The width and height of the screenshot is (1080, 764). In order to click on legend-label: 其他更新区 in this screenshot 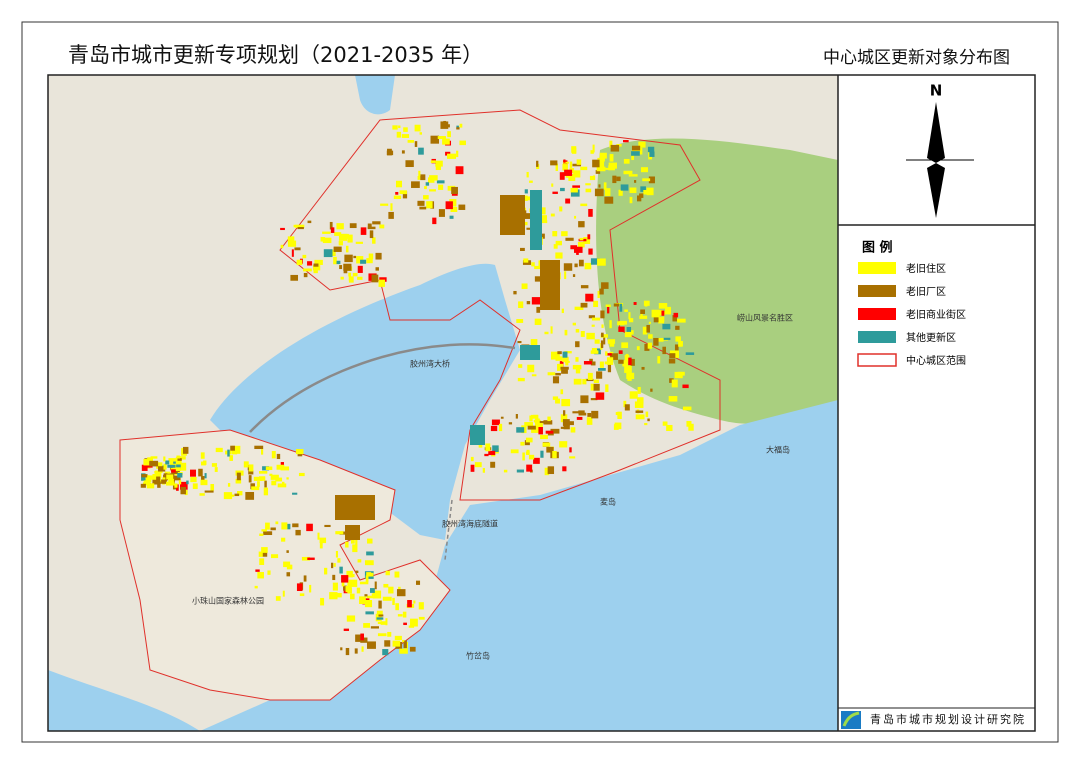, I will do `click(931, 337)`.